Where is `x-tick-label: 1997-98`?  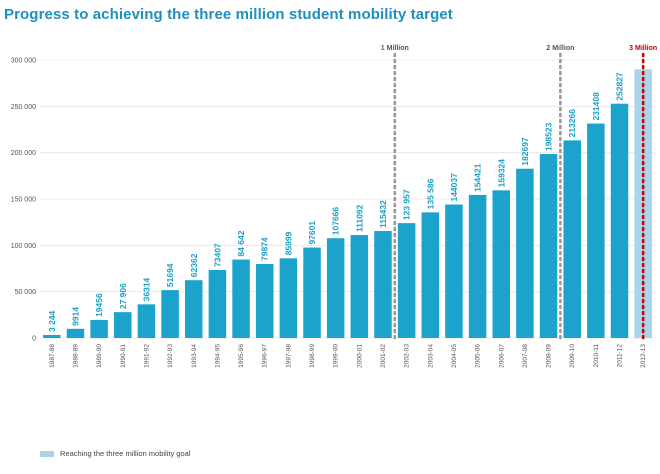
x-tick-label: 1997-98 is located at coordinates (288, 356).